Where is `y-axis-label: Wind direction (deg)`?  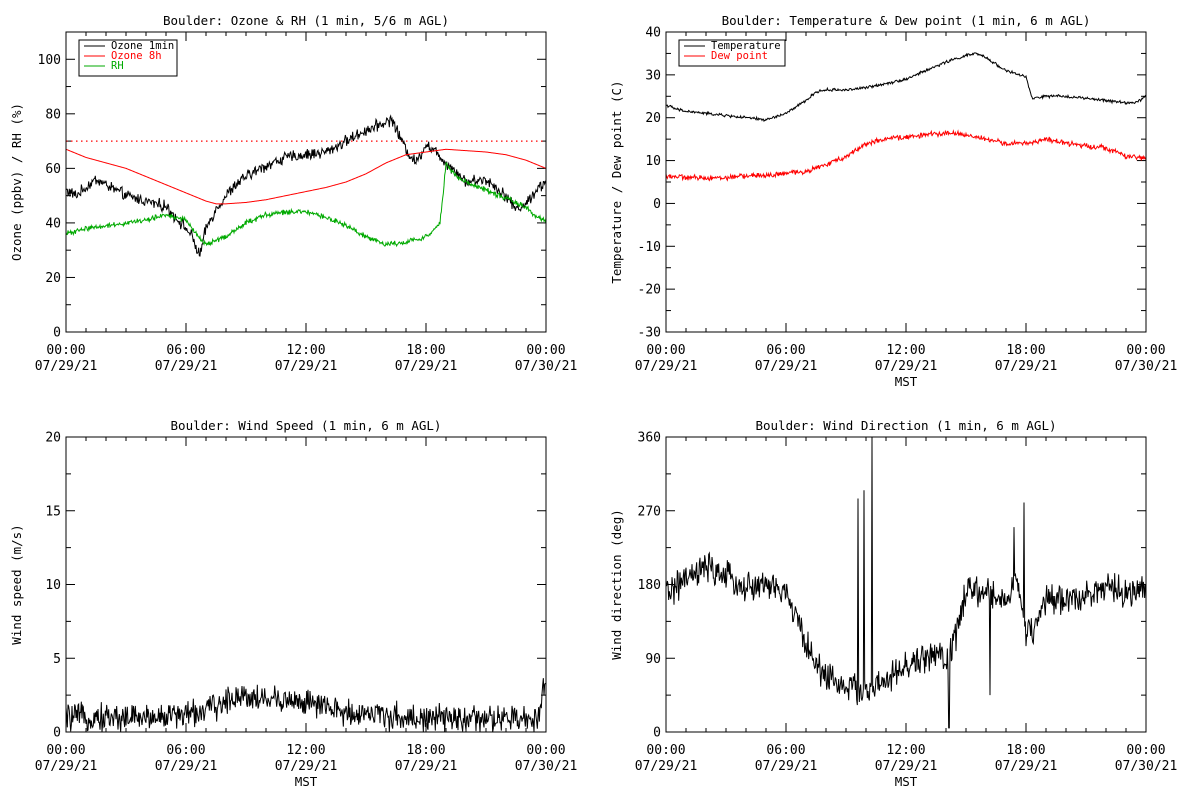 y-axis-label: Wind direction (deg) is located at coordinates (616, 584).